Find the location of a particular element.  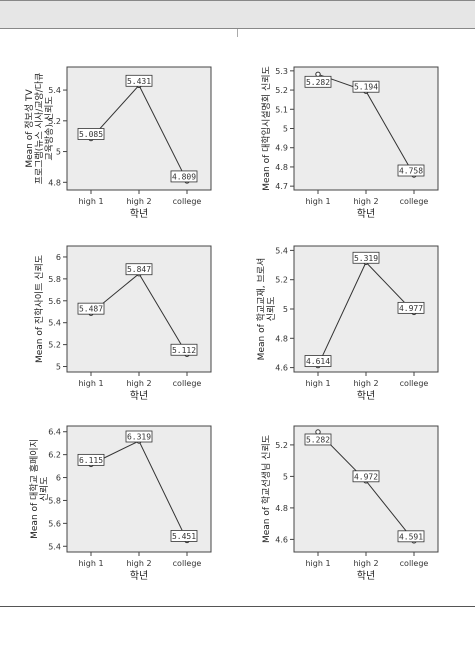

data-label: 5.451 is located at coordinates (184, 536).